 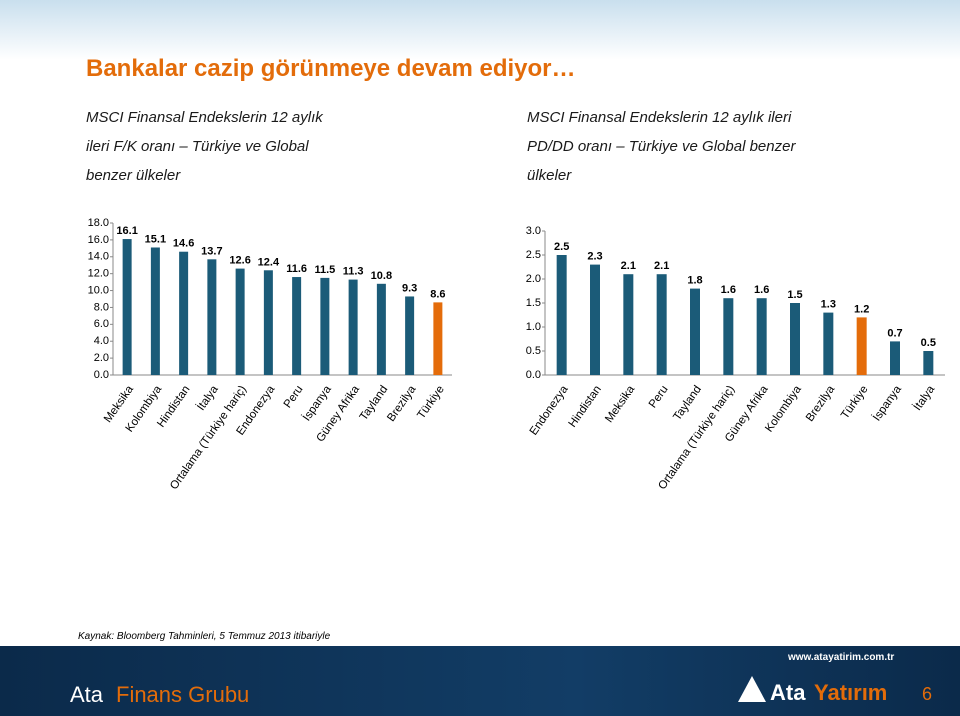 I want to click on brand: Ata, so click(x=87, y=694).